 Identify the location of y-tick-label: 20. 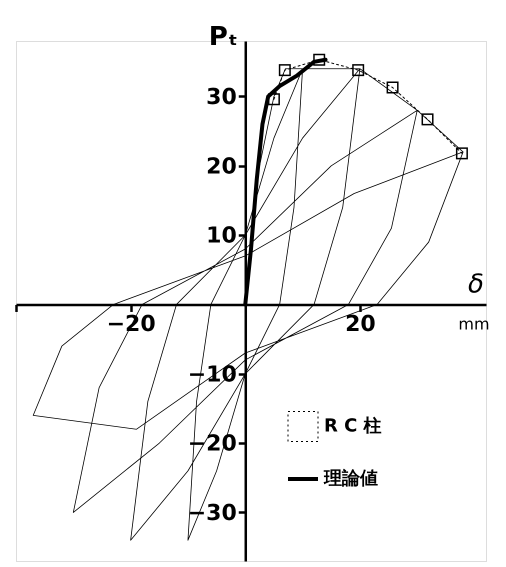
(221, 167).